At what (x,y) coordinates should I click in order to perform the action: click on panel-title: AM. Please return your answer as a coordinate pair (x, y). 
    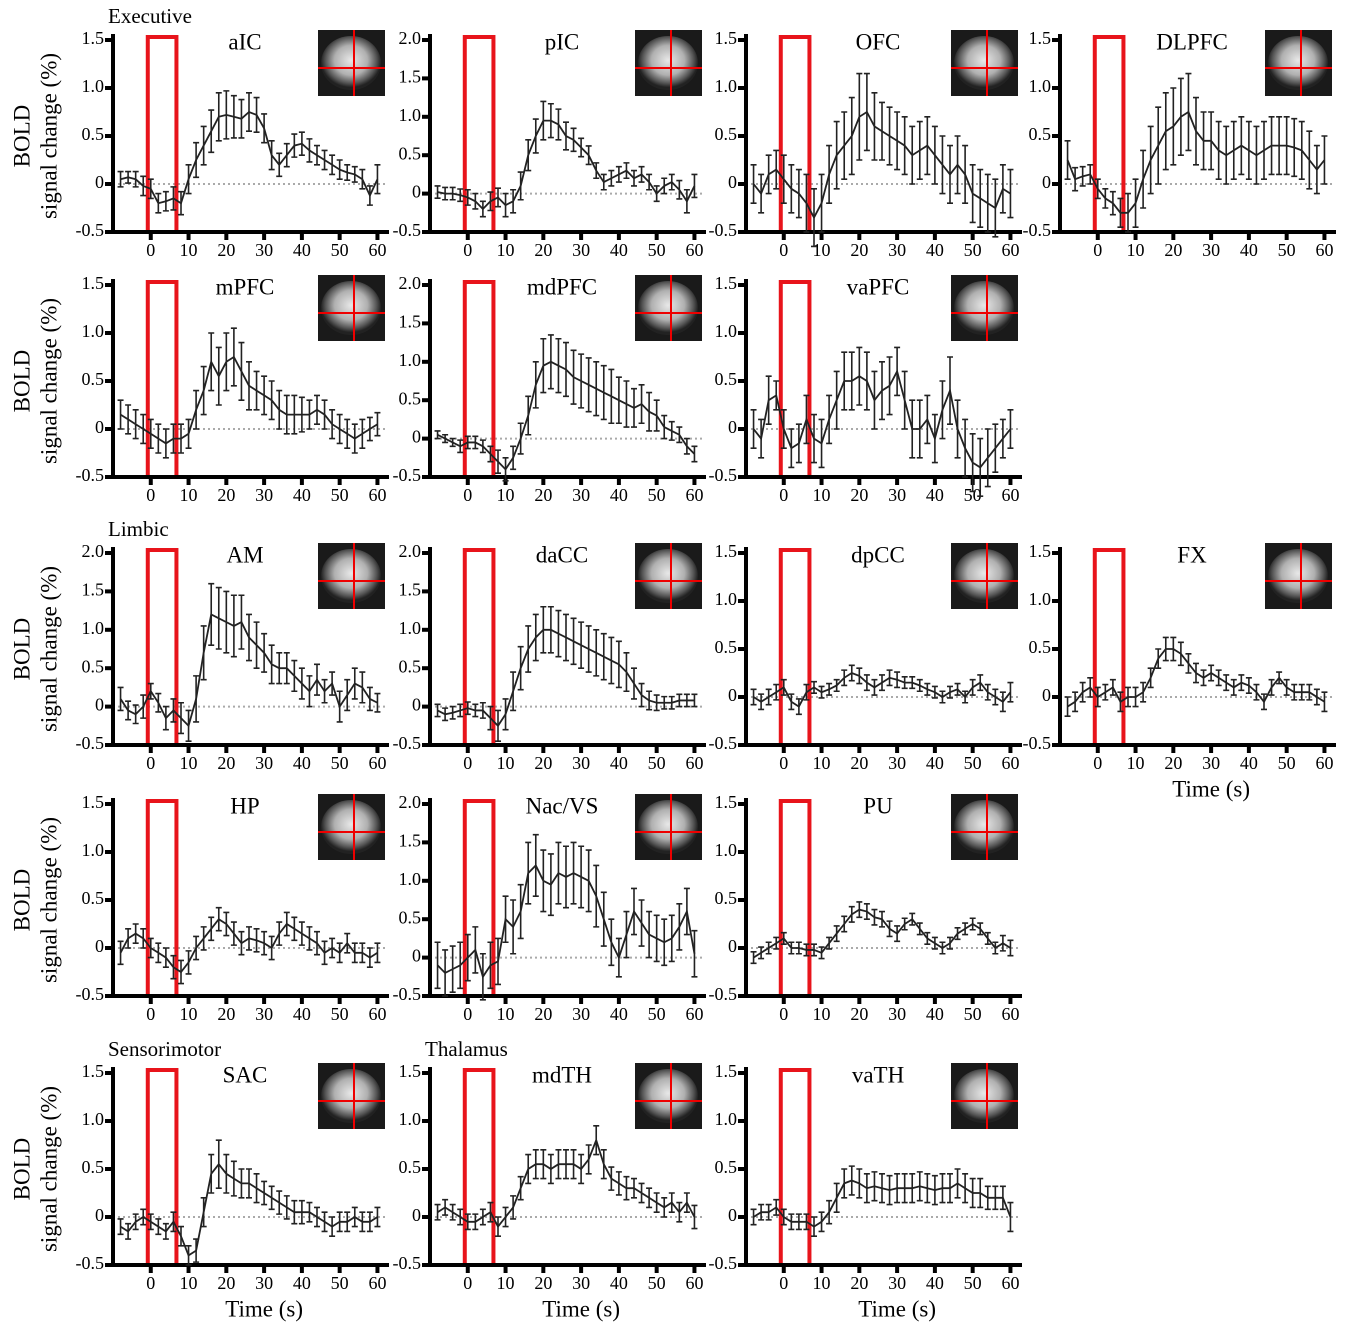
    Looking at the image, I should click on (244, 554).